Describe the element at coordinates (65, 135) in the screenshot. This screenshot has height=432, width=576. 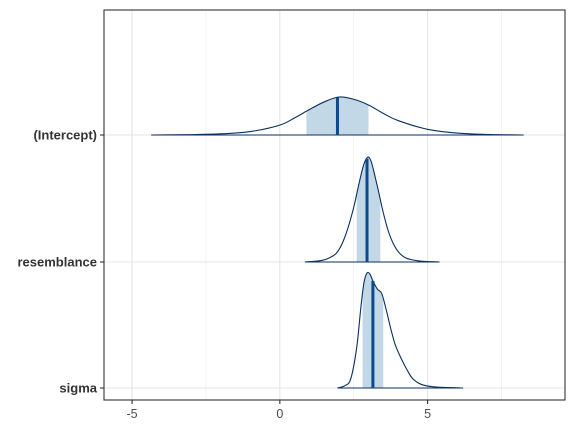
I see `y-tick-label-intercept: (Intercept)` at that location.